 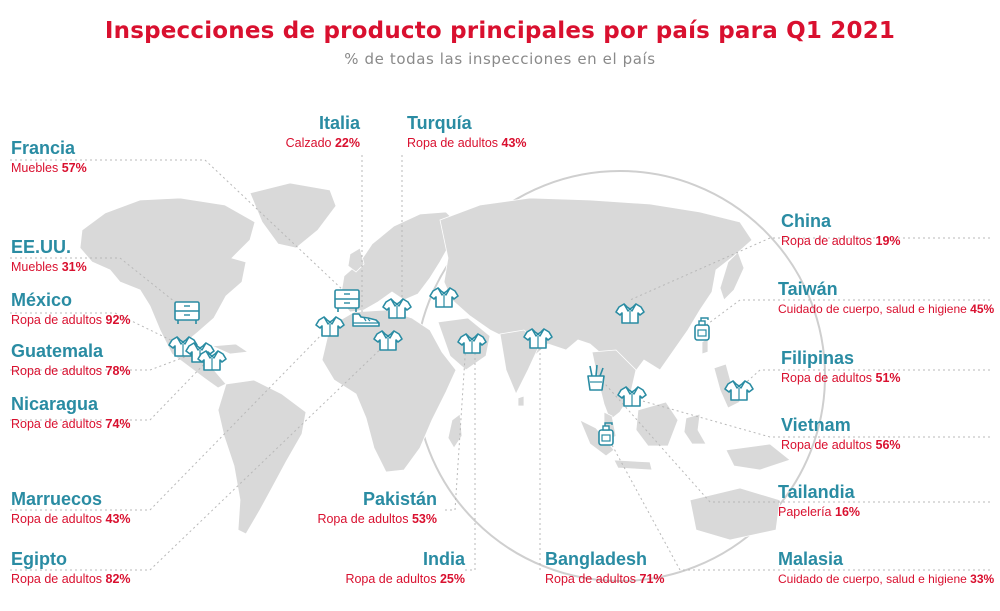 I want to click on country-name: India, so click(x=443, y=559).